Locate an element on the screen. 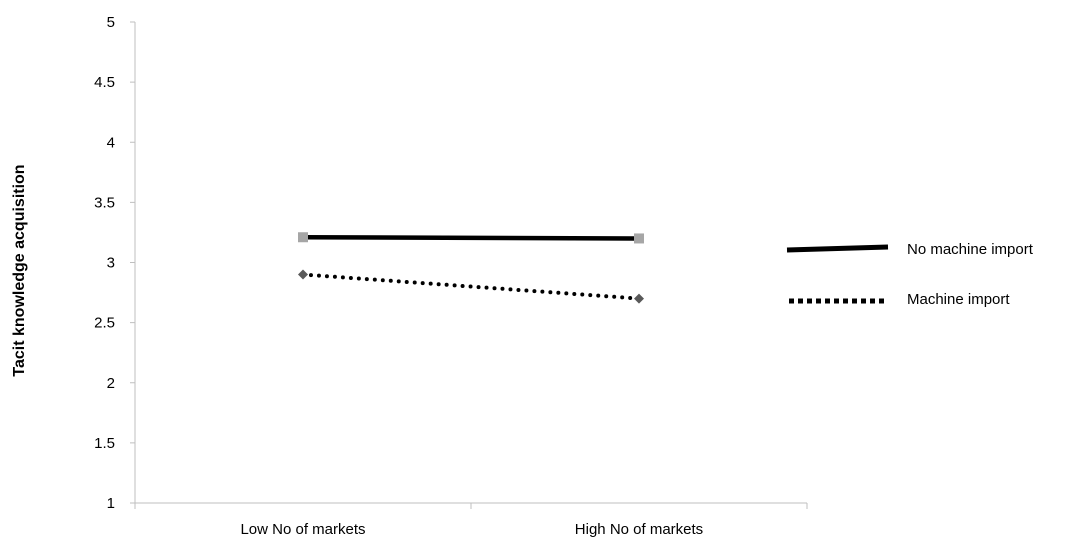 The image size is (1082, 550). x-tick-label: Low No of markets is located at coordinates (302, 529).